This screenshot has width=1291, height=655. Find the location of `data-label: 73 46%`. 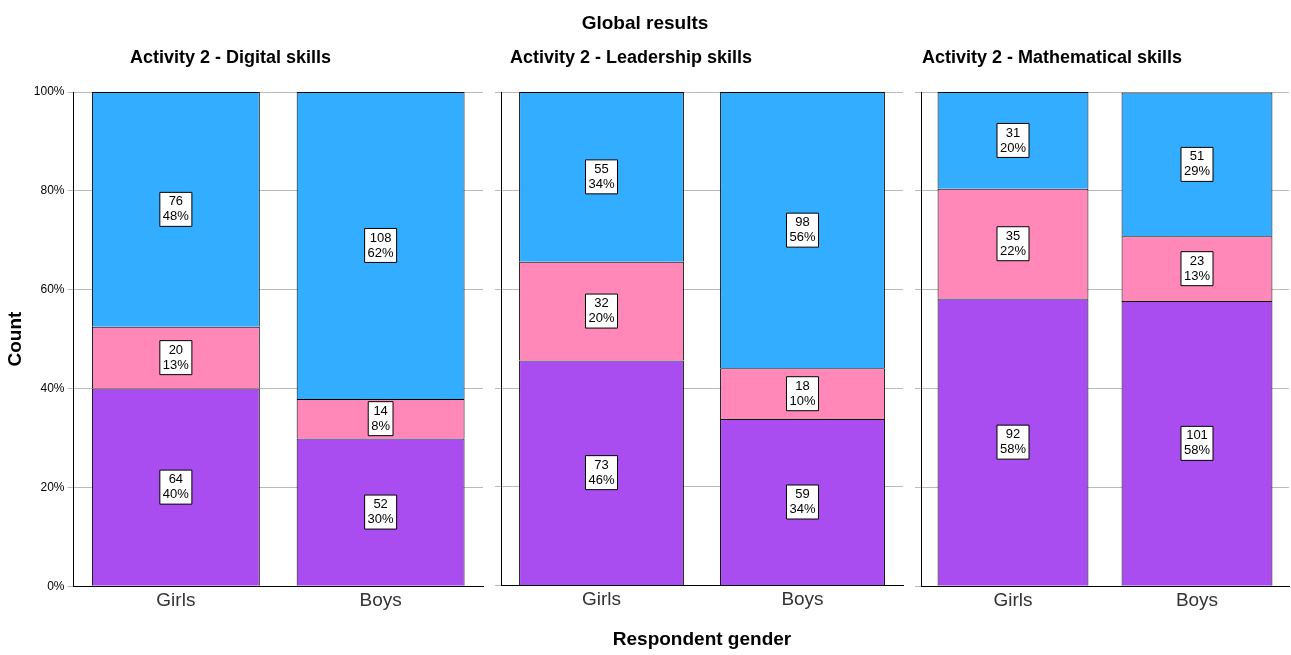

data-label: 73 46% is located at coordinates (601, 471).